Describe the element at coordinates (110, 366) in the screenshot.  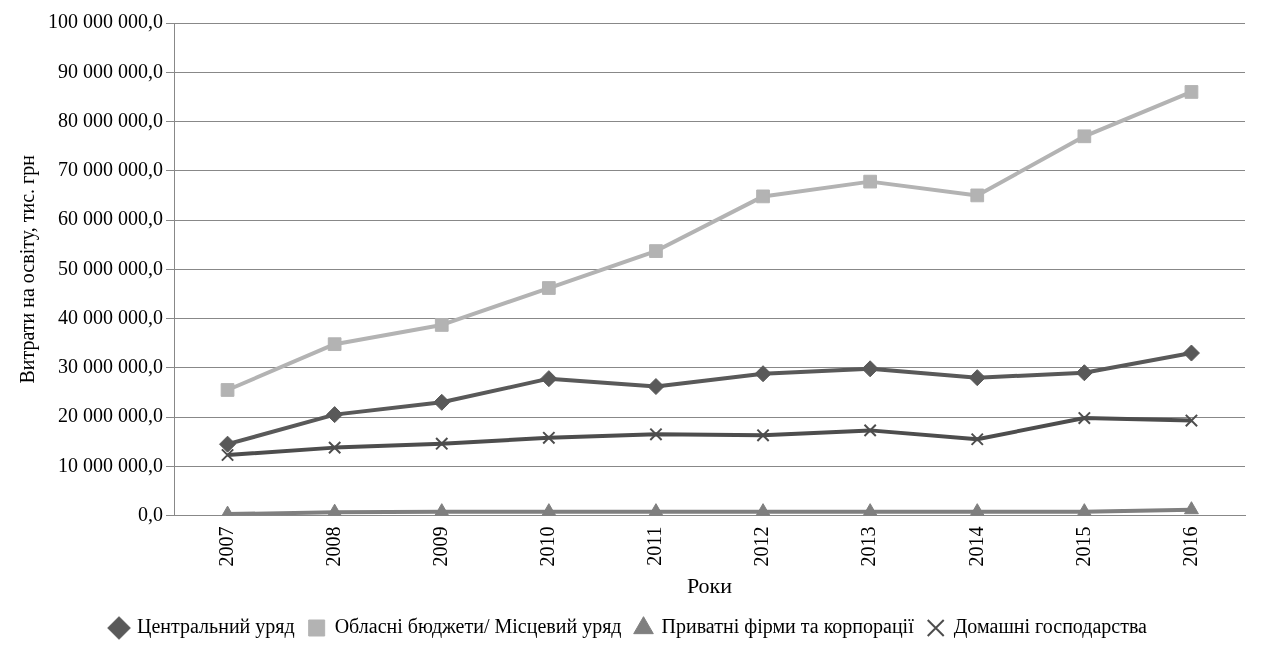
I see `y-tick-label: 30 000 000,0` at that location.